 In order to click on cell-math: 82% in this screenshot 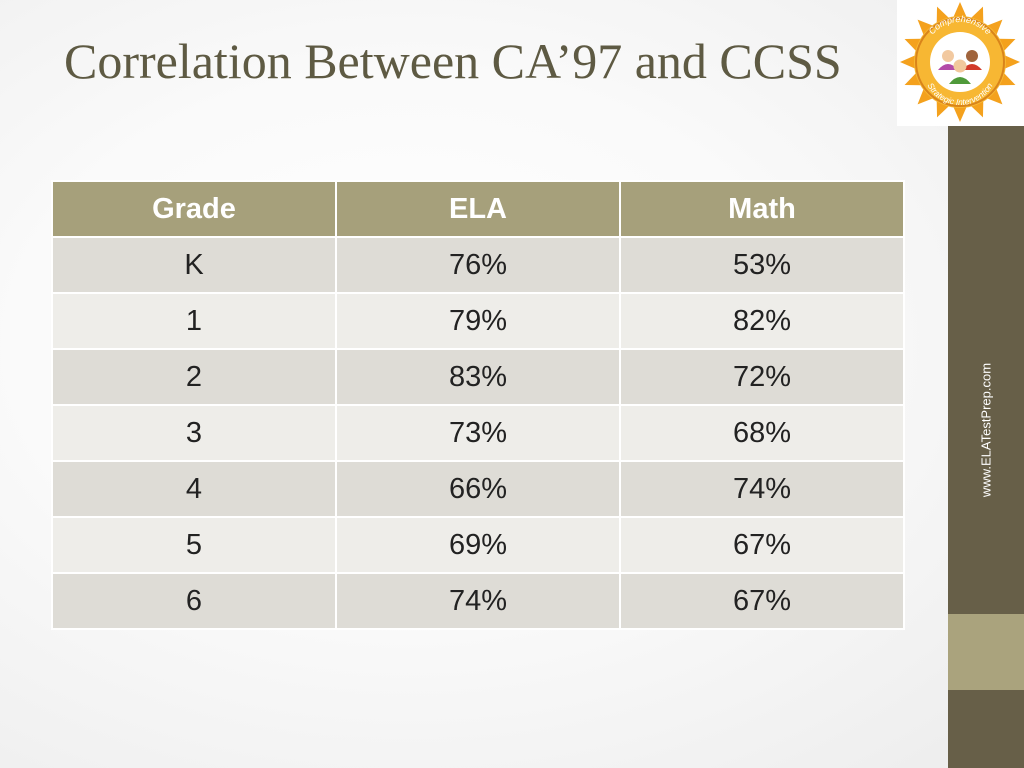, I will do `click(762, 321)`.